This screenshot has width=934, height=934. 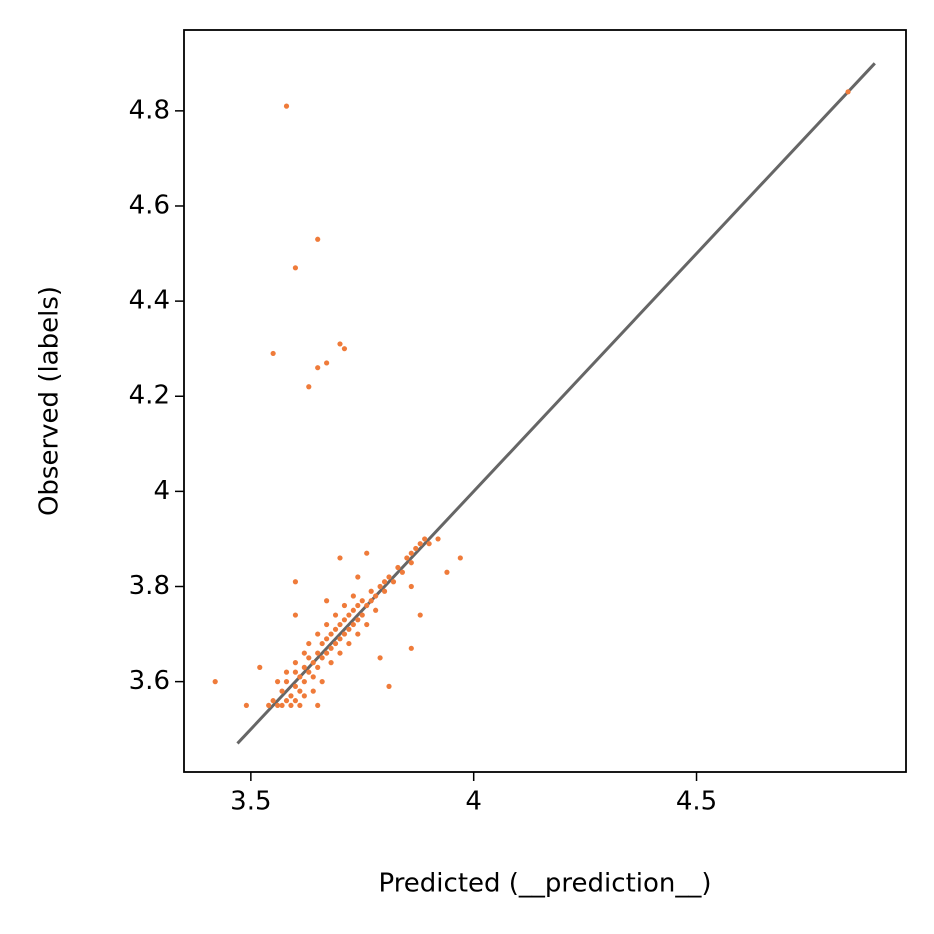 I want to click on y-tick-label: 3.6, so click(x=149, y=681).